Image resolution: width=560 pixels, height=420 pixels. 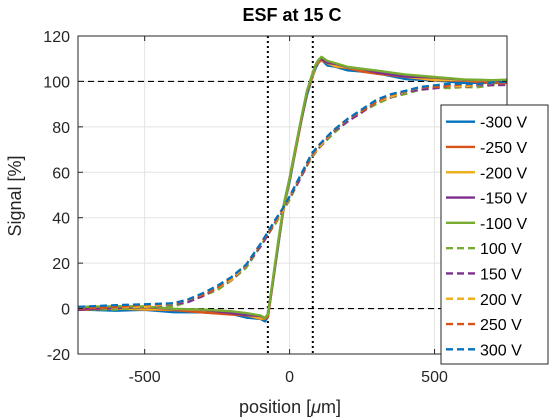 I want to click on legend-box, so click(x=494, y=234).